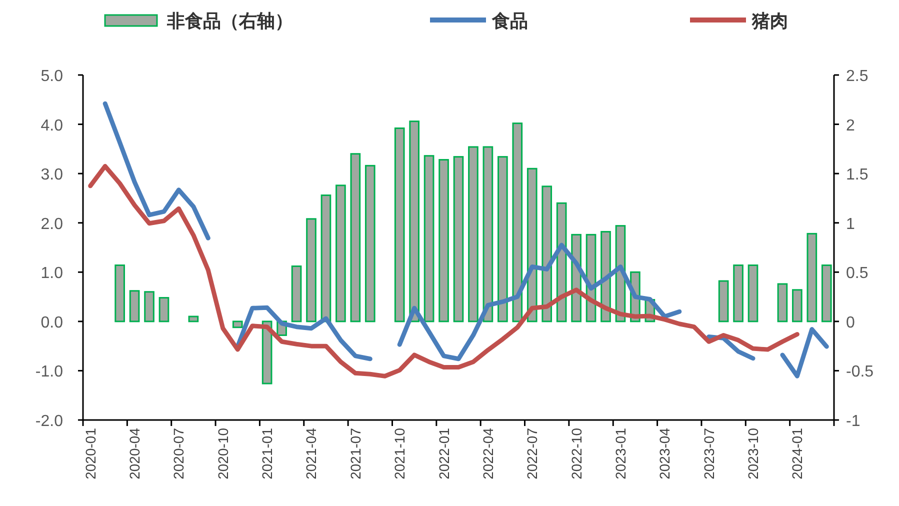 This screenshot has width=899, height=506. What do you see at coordinates (90, 454) in the screenshot?
I see `x-tick-label: 2020-01` at bounding box center [90, 454].